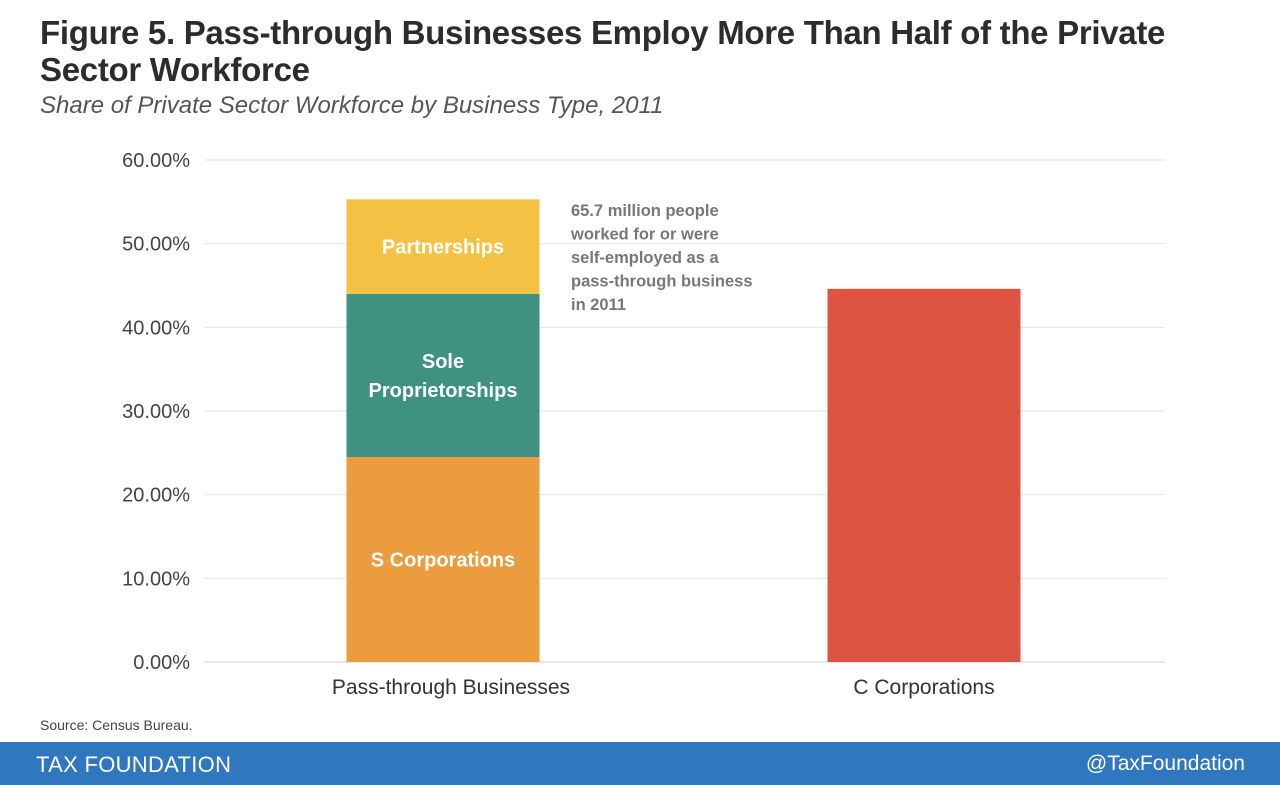 The width and height of the screenshot is (1280, 785). I want to click on y-tick-label-4: 40.00%, so click(156, 328).